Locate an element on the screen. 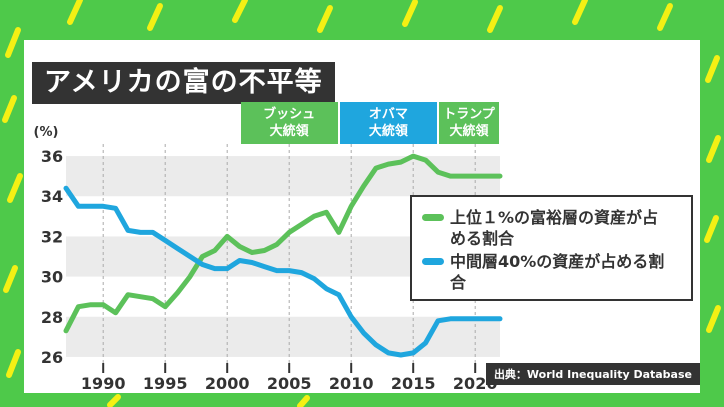 The width and height of the screenshot is (724, 407). y-axis-unit-label: (%) is located at coordinates (46, 132).